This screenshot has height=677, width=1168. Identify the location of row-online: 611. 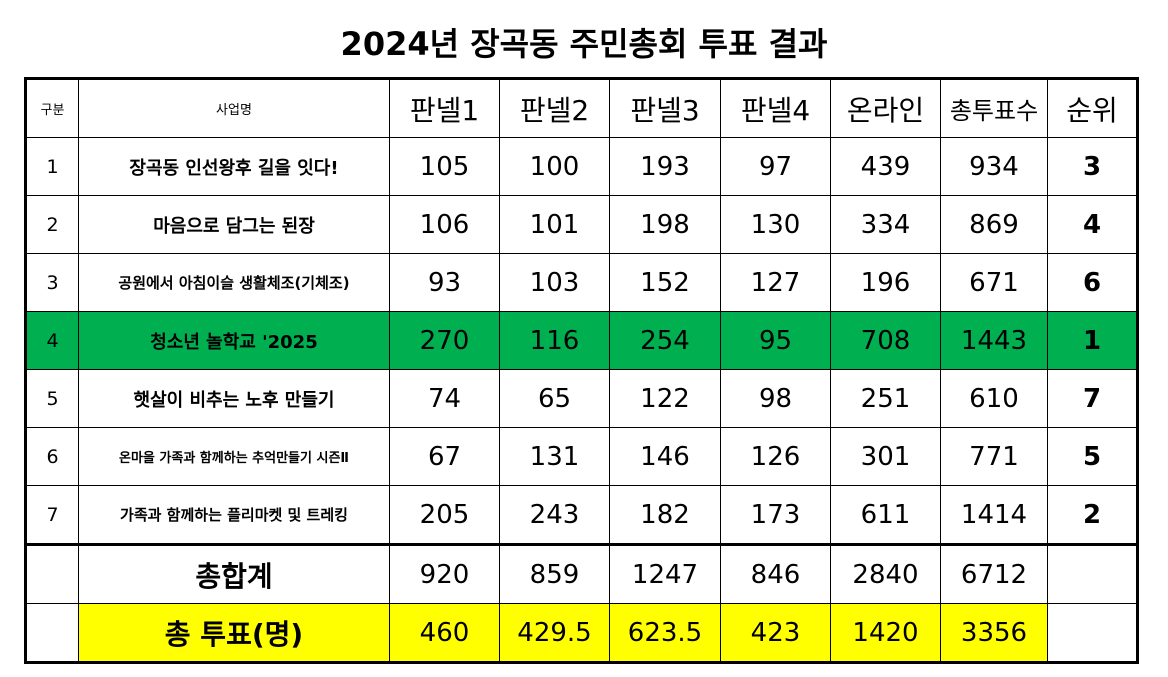
(885, 515).